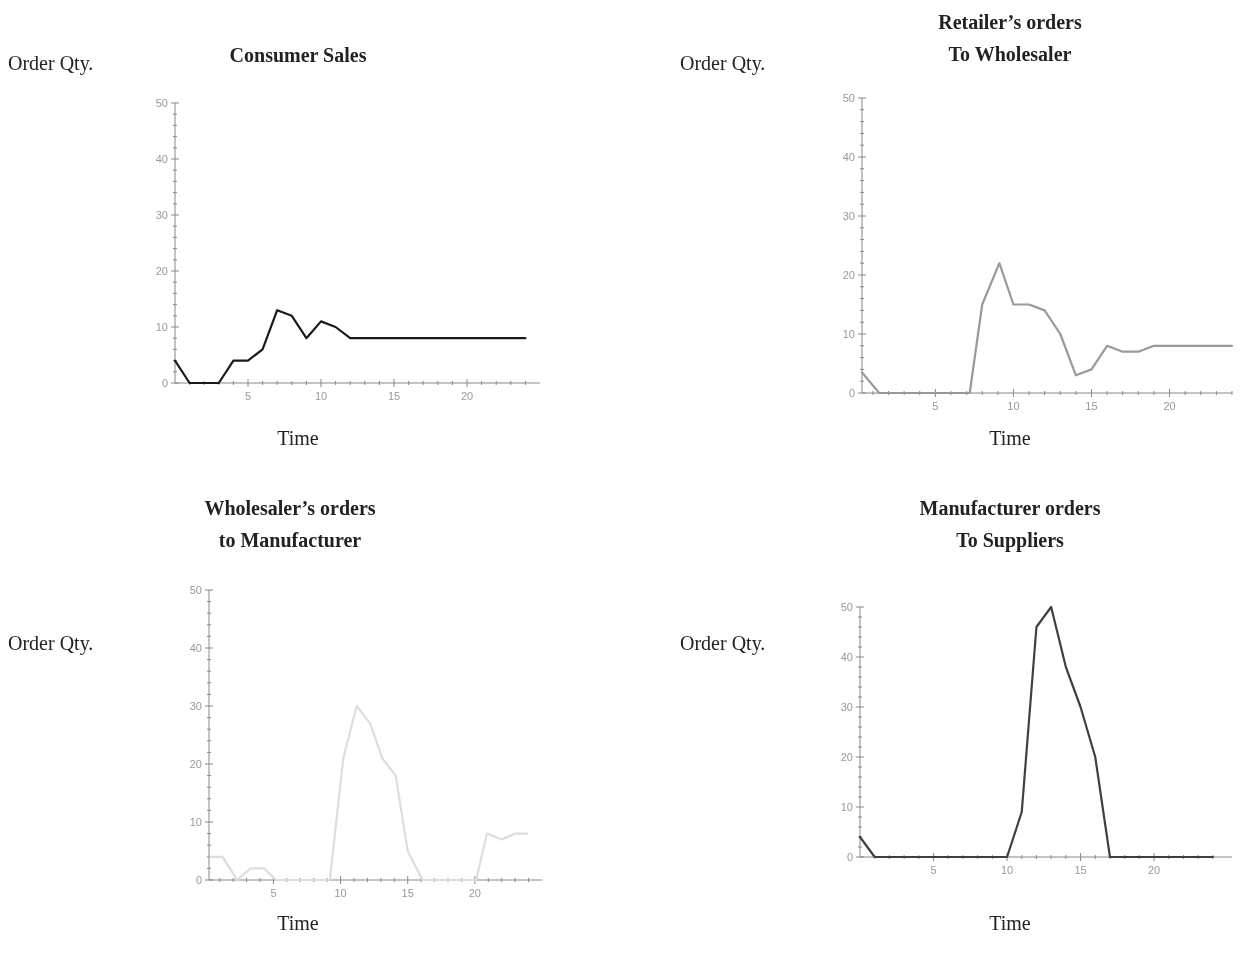 Image resolution: width=1242 pixels, height=970 pixels. I want to click on chart-title: Consumer Sales, so click(298, 55).